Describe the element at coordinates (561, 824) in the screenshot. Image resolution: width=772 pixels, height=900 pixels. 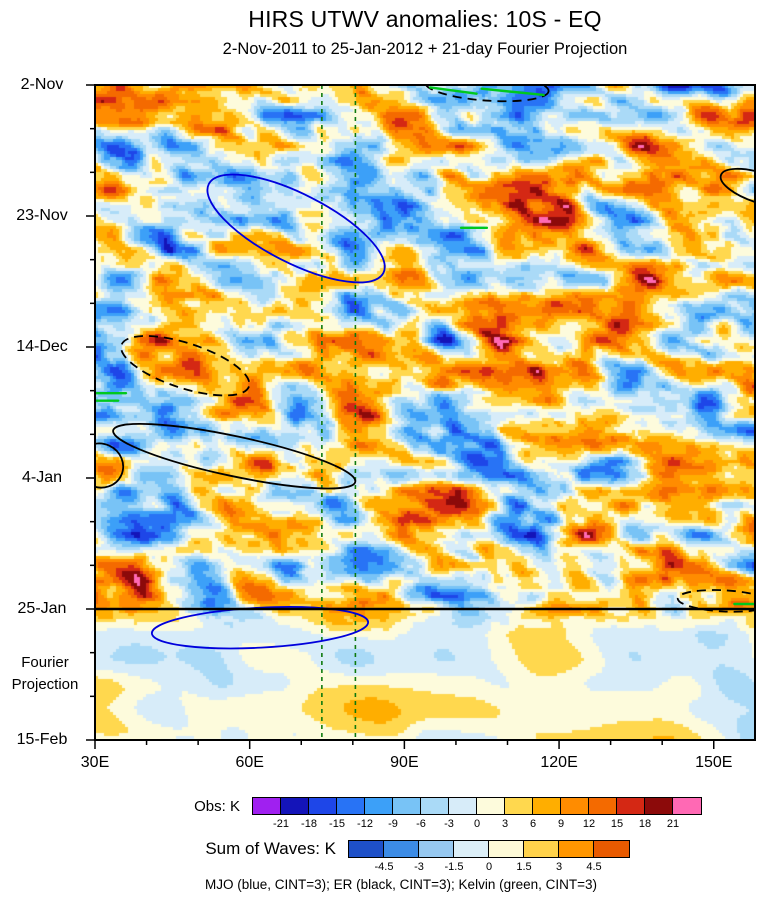
I see `colorbar-tick-label: 9` at that location.